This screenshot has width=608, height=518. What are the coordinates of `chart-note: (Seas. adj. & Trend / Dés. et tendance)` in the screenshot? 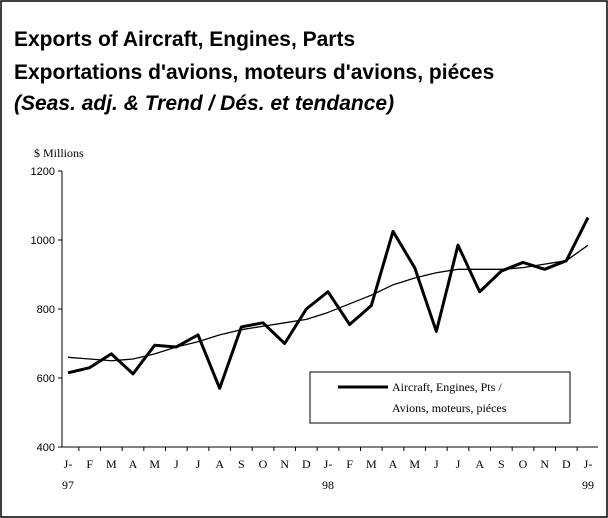 It's located at (204, 103).